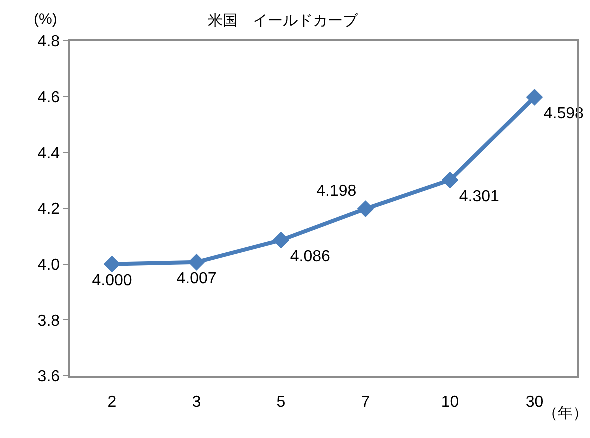 This screenshot has height=438, width=590. I want to click on data-label: 4.007, so click(196, 279).